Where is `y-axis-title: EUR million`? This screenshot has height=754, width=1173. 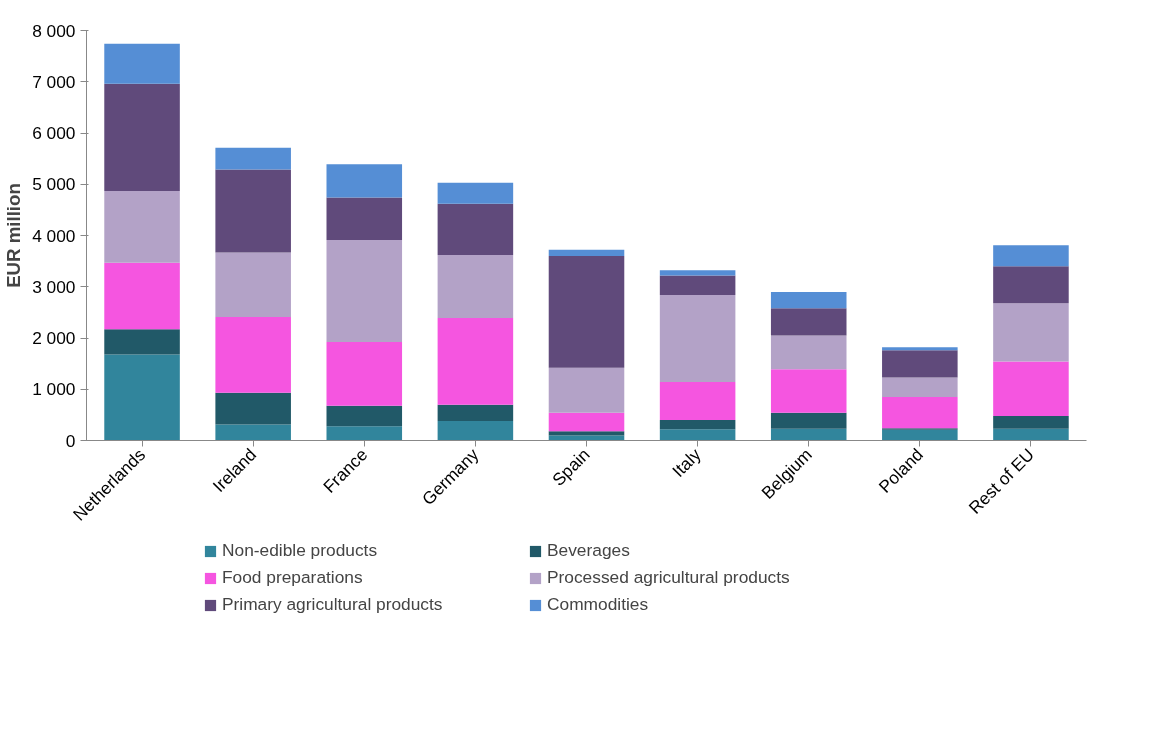
y-axis-title: EUR million is located at coordinates (14, 235).